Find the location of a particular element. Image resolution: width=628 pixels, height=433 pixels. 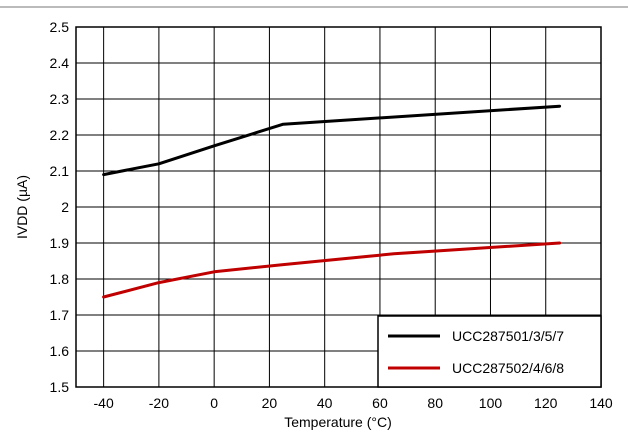

y-tick-label: 2.1 is located at coordinates (60, 171).